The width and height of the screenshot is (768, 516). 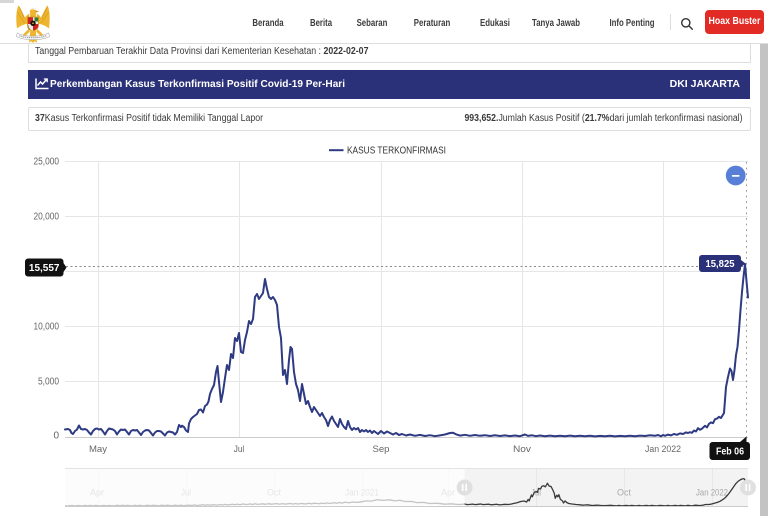 I want to click on svg-text: Oct, so click(x=624, y=493).